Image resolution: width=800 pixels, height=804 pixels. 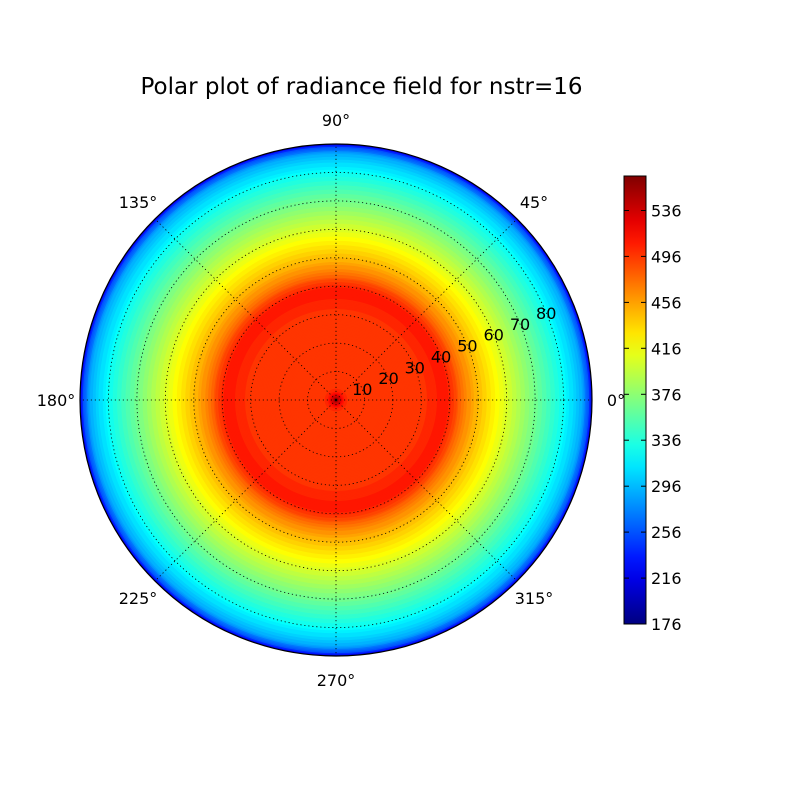 I want to click on angular-tick-label: 225°, so click(x=138, y=598).